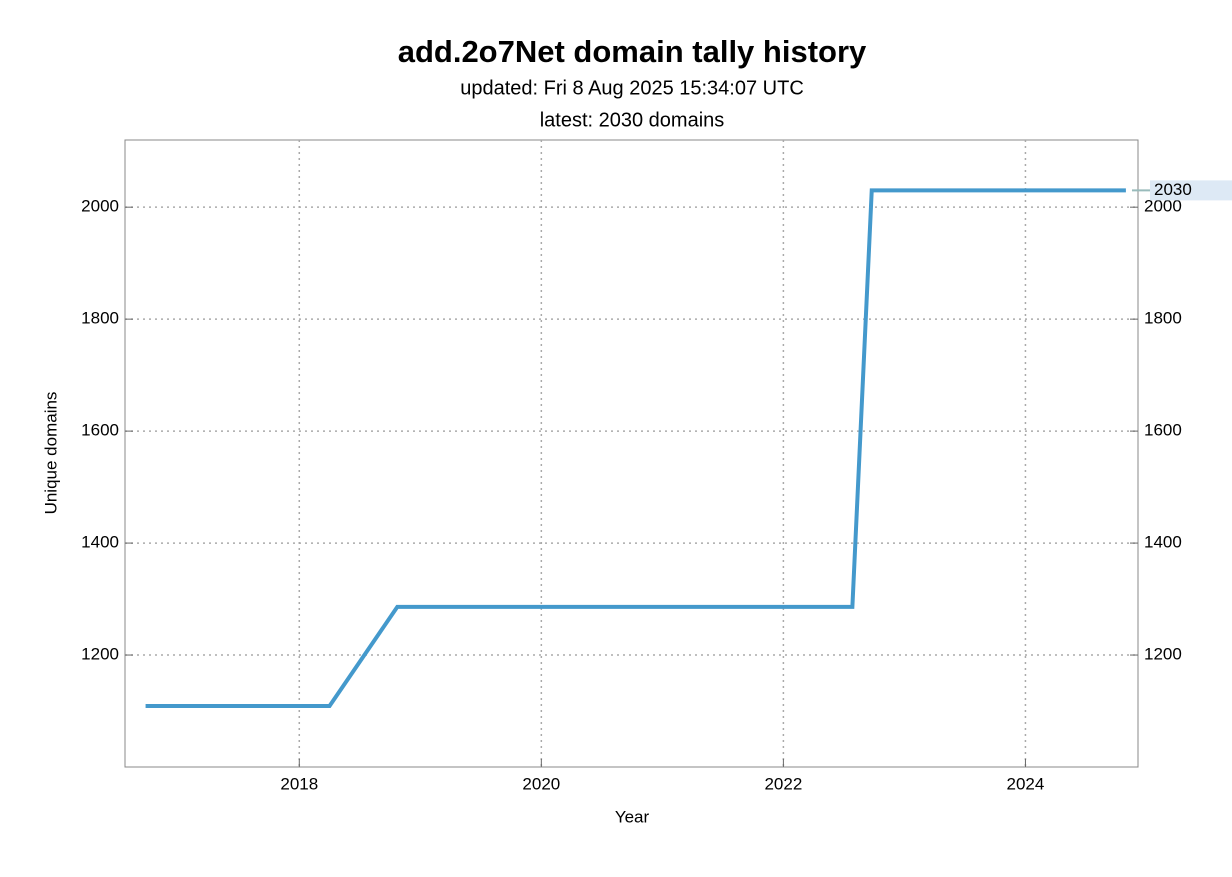 The width and height of the screenshot is (1232, 877). I want to click on end-label-box, so click(1191, 190).